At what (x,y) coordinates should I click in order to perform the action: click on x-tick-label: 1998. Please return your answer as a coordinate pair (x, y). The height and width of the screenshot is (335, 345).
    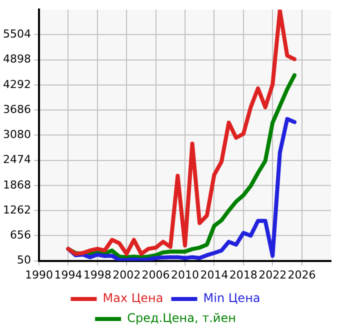
    Looking at the image, I should click on (97, 275).